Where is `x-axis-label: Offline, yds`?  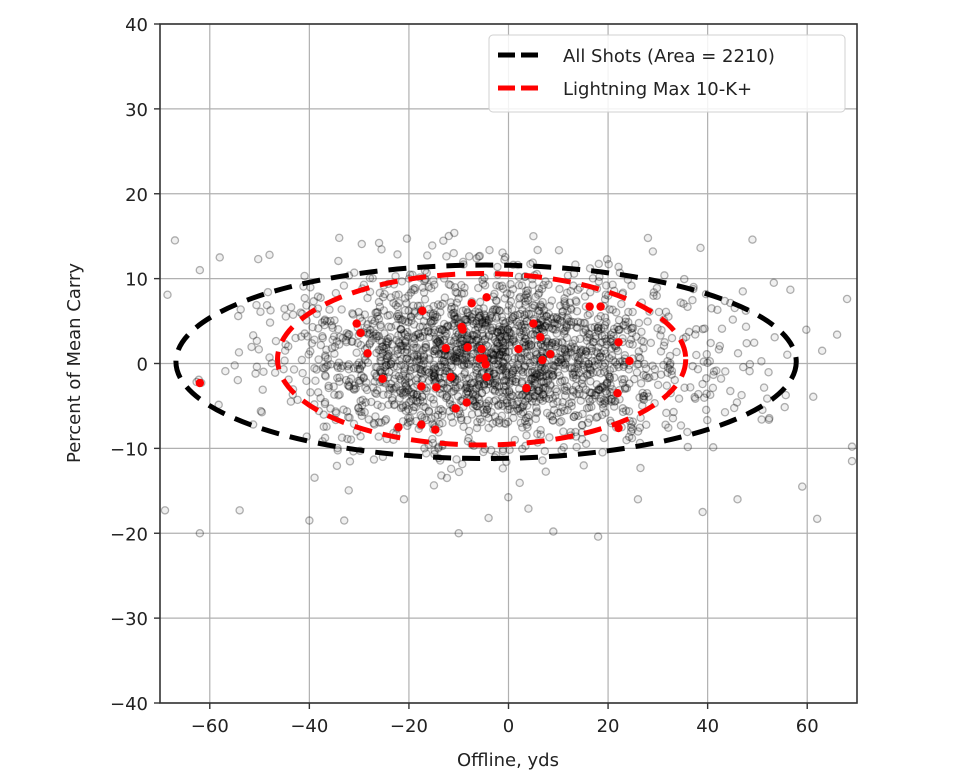
x-axis-label: Offline, yds is located at coordinates (508, 760).